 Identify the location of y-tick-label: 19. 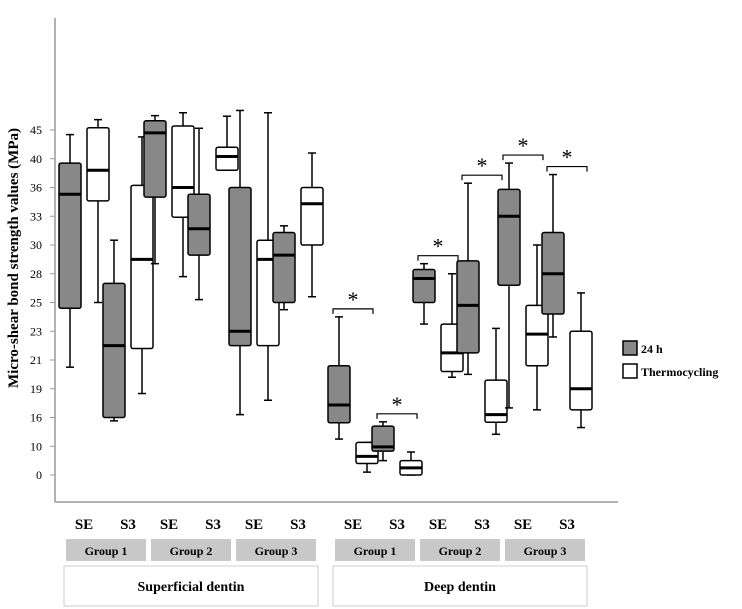
(36, 389).